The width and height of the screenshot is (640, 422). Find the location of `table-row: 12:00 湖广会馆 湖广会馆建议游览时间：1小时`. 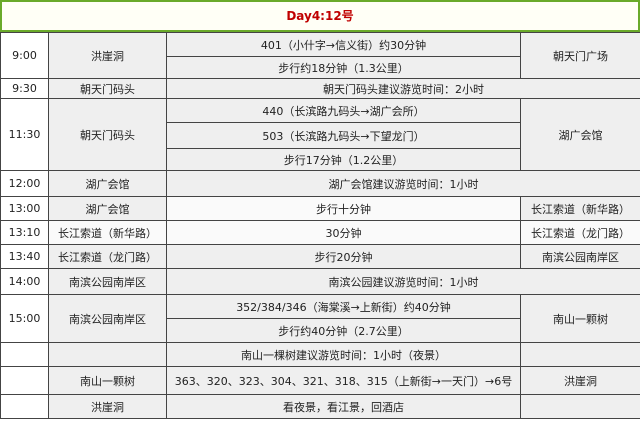

table-row: 12:00 湖广会馆 湖广会馆建议游览时间：1小时 is located at coordinates (320, 183).